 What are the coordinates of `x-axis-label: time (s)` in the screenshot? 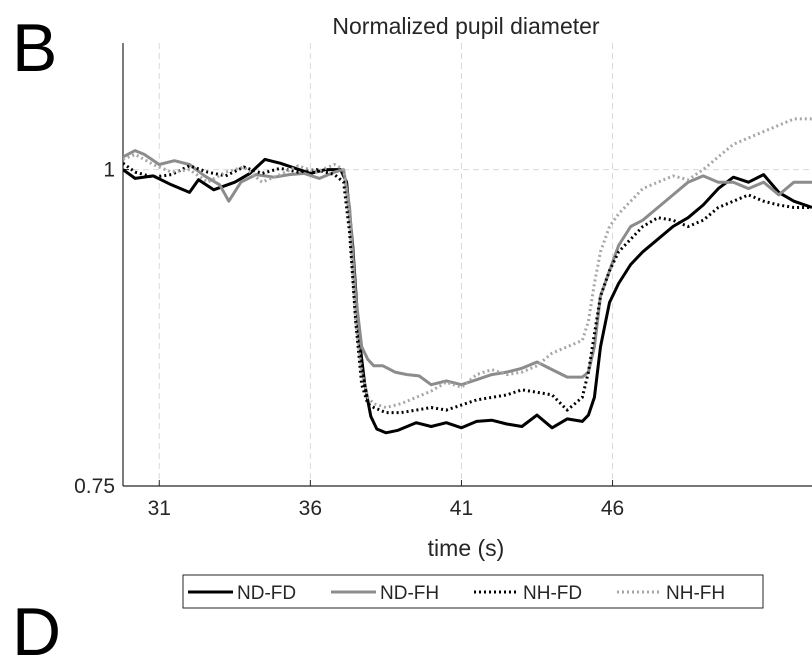 It's located at (466, 548).